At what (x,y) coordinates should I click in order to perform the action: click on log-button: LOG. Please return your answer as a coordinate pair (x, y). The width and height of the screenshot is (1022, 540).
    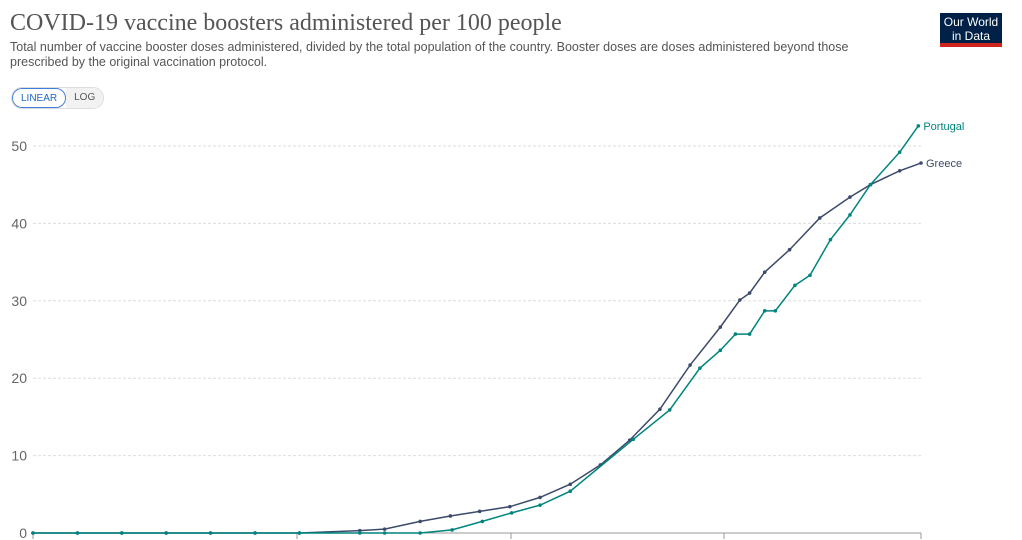
    Looking at the image, I should click on (85, 98).